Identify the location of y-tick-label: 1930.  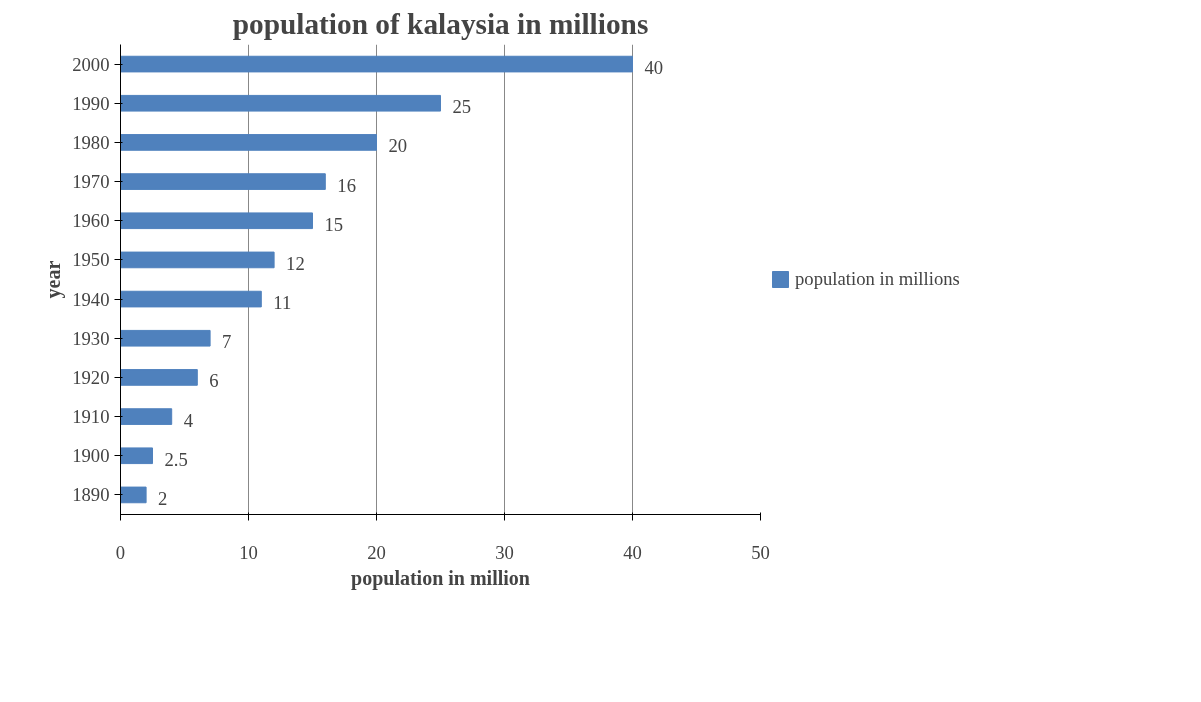
(91, 338).